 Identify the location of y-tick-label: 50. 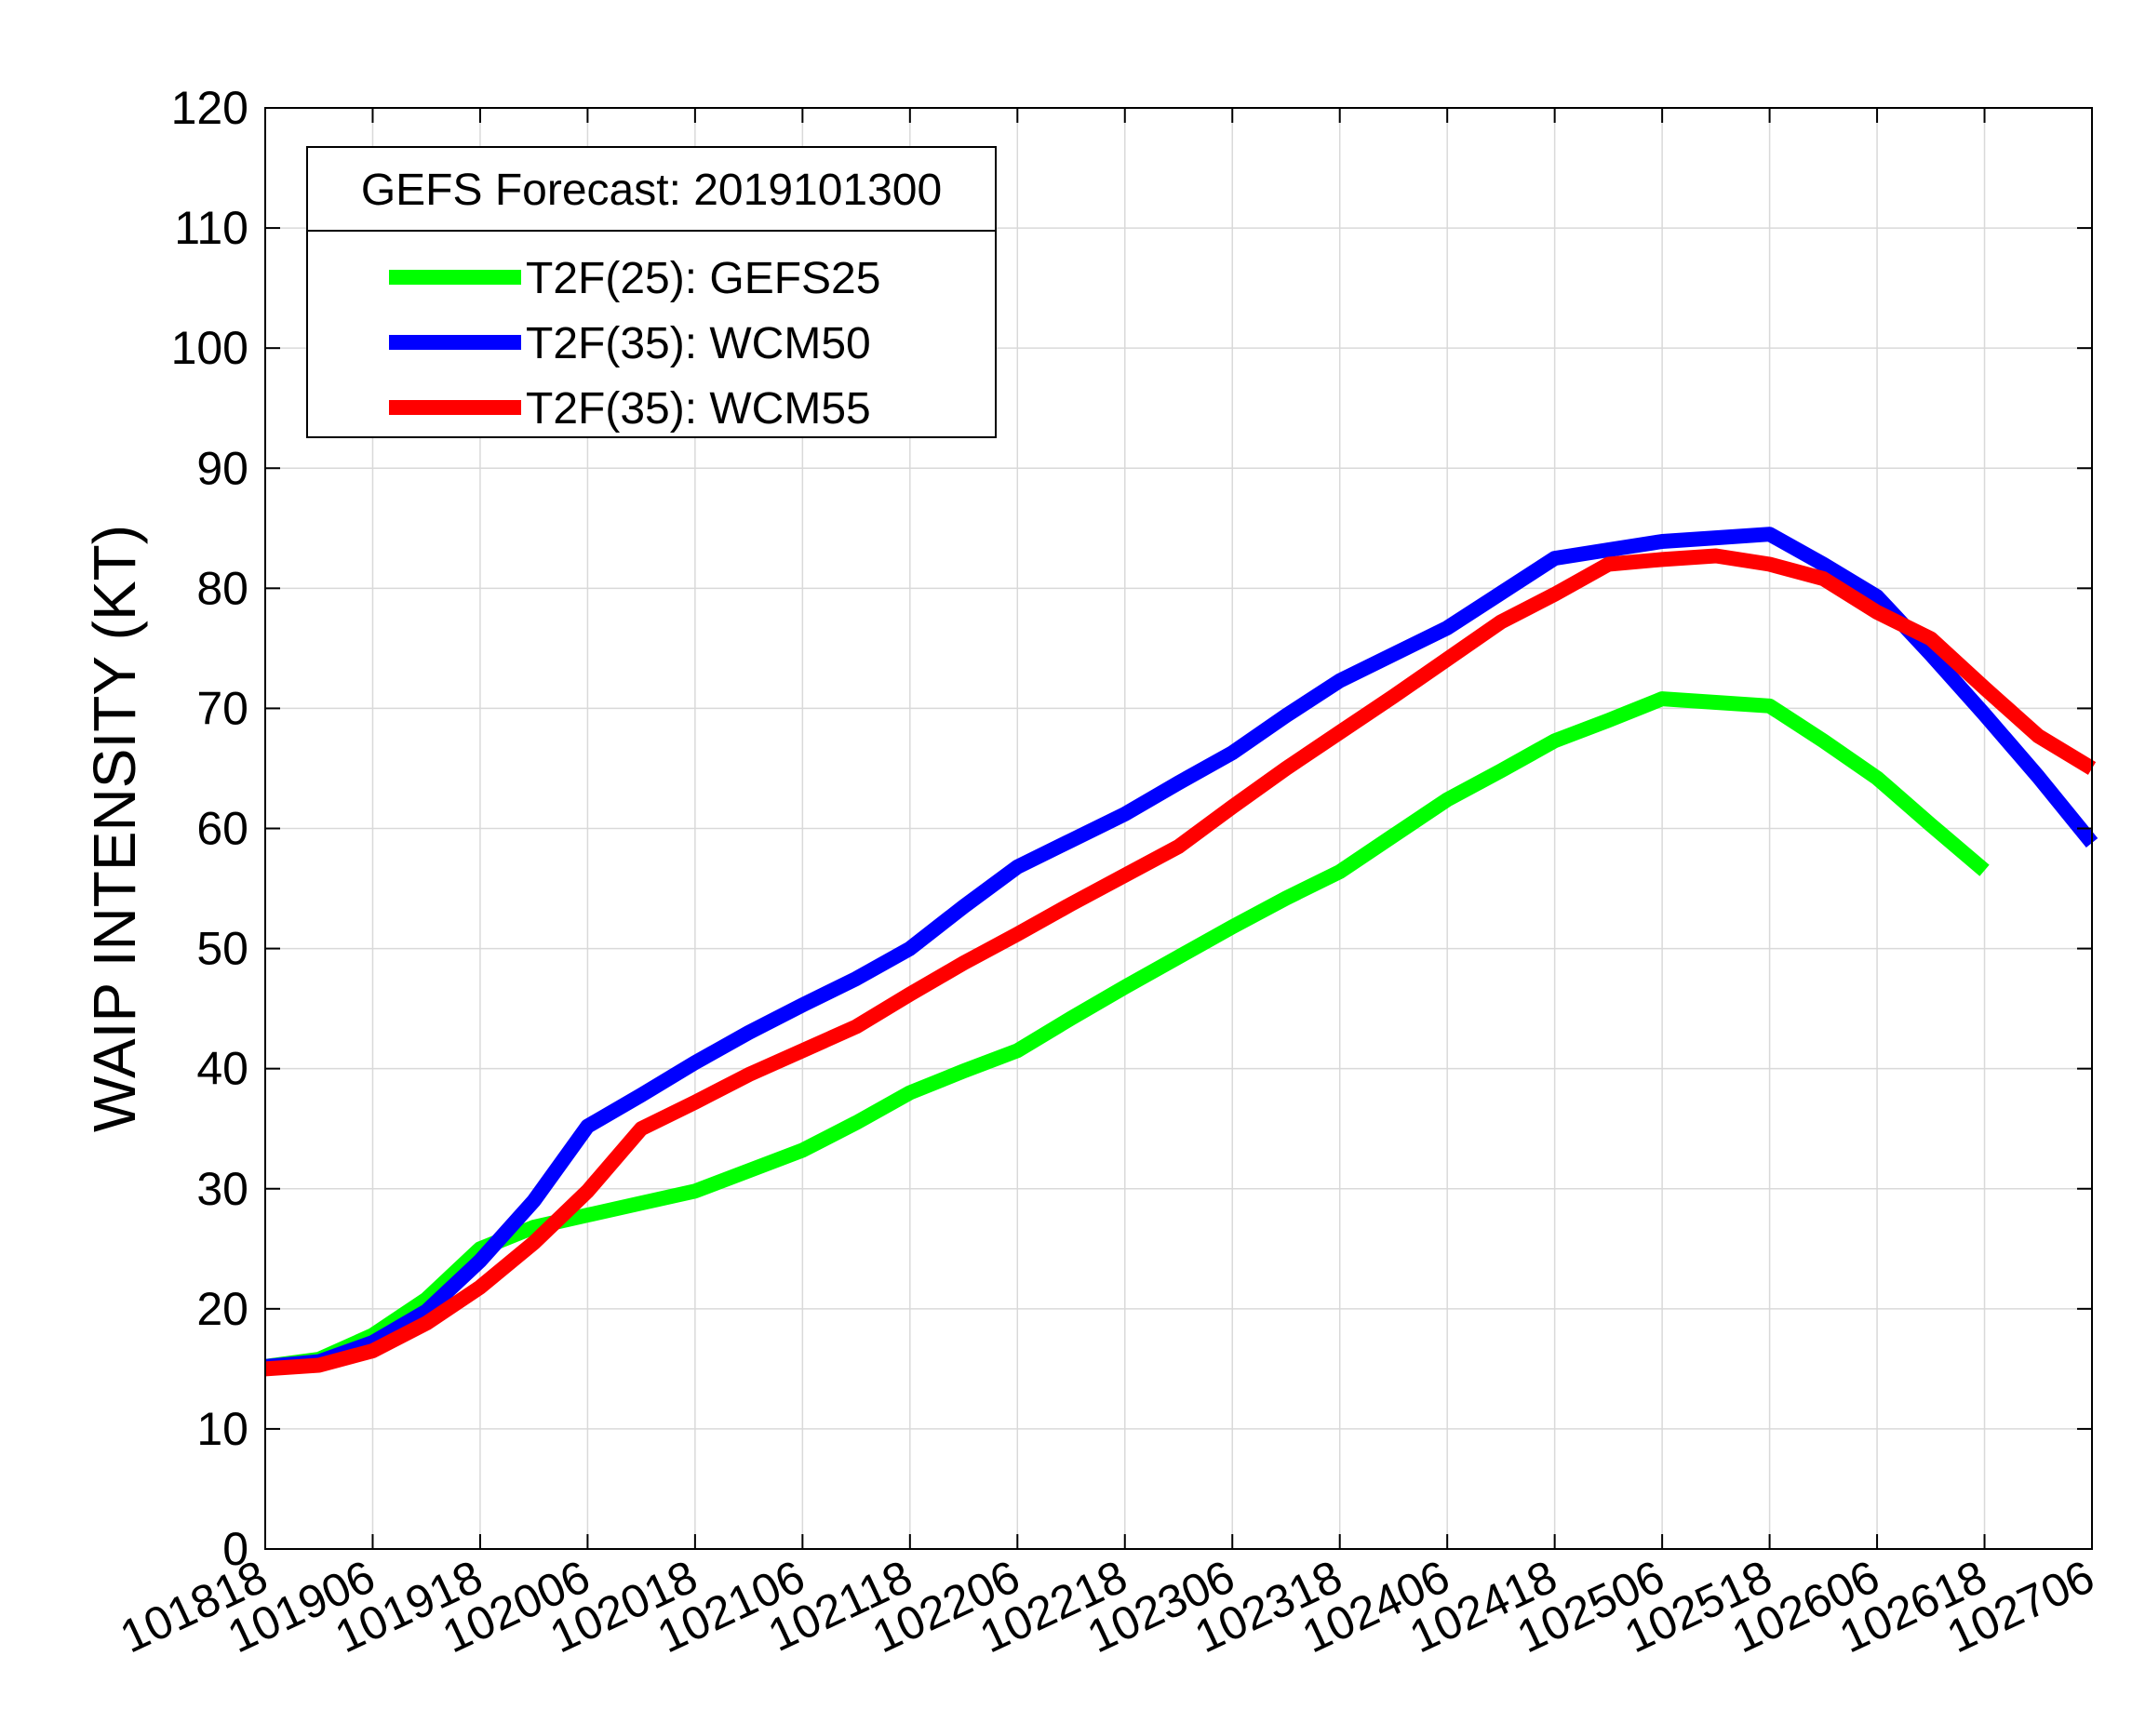
(222, 949).